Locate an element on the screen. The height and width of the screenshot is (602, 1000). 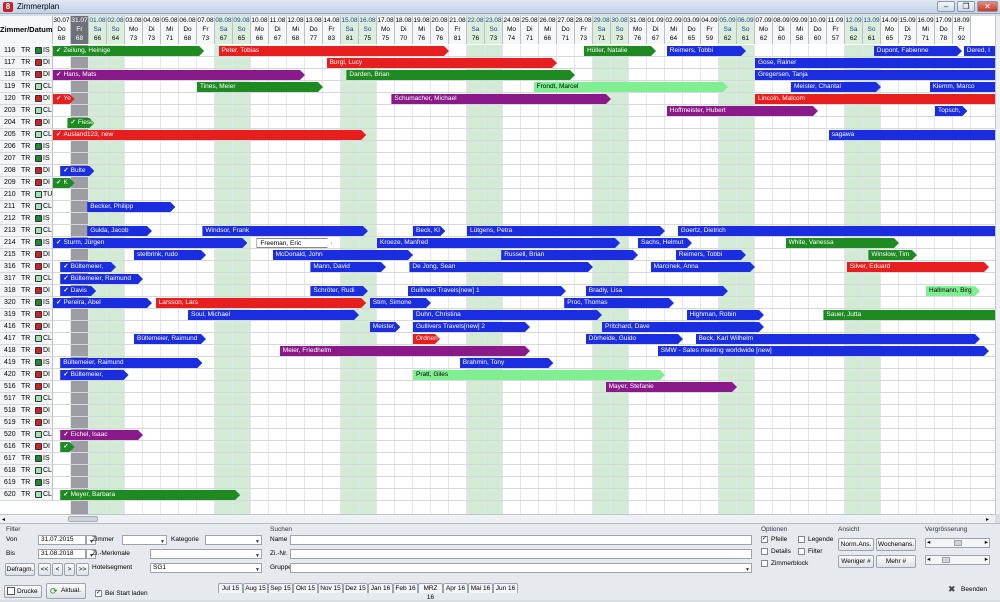
month-tab: Dez 15 is located at coordinates (355, 588).